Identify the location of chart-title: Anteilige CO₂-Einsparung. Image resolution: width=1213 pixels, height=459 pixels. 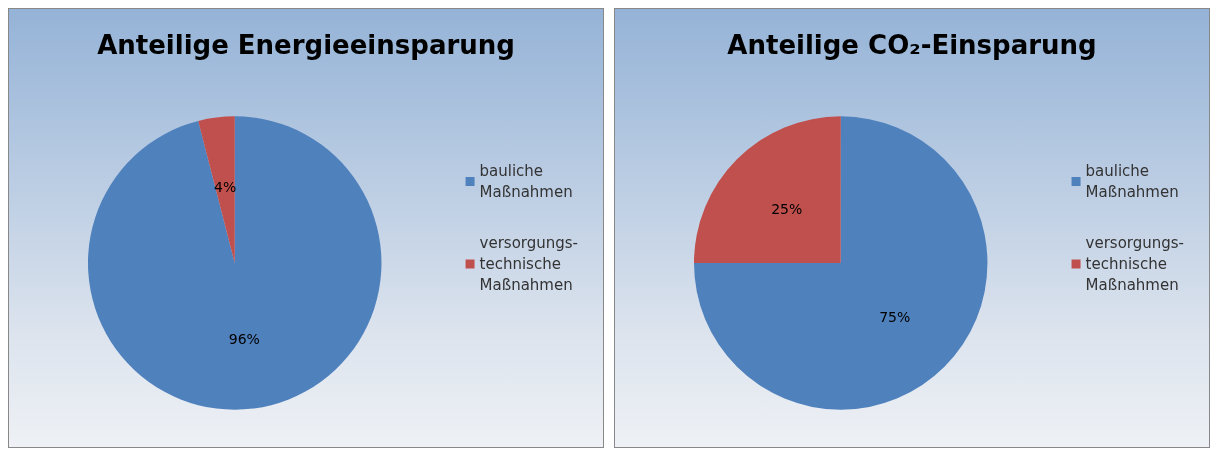
(912, 45).